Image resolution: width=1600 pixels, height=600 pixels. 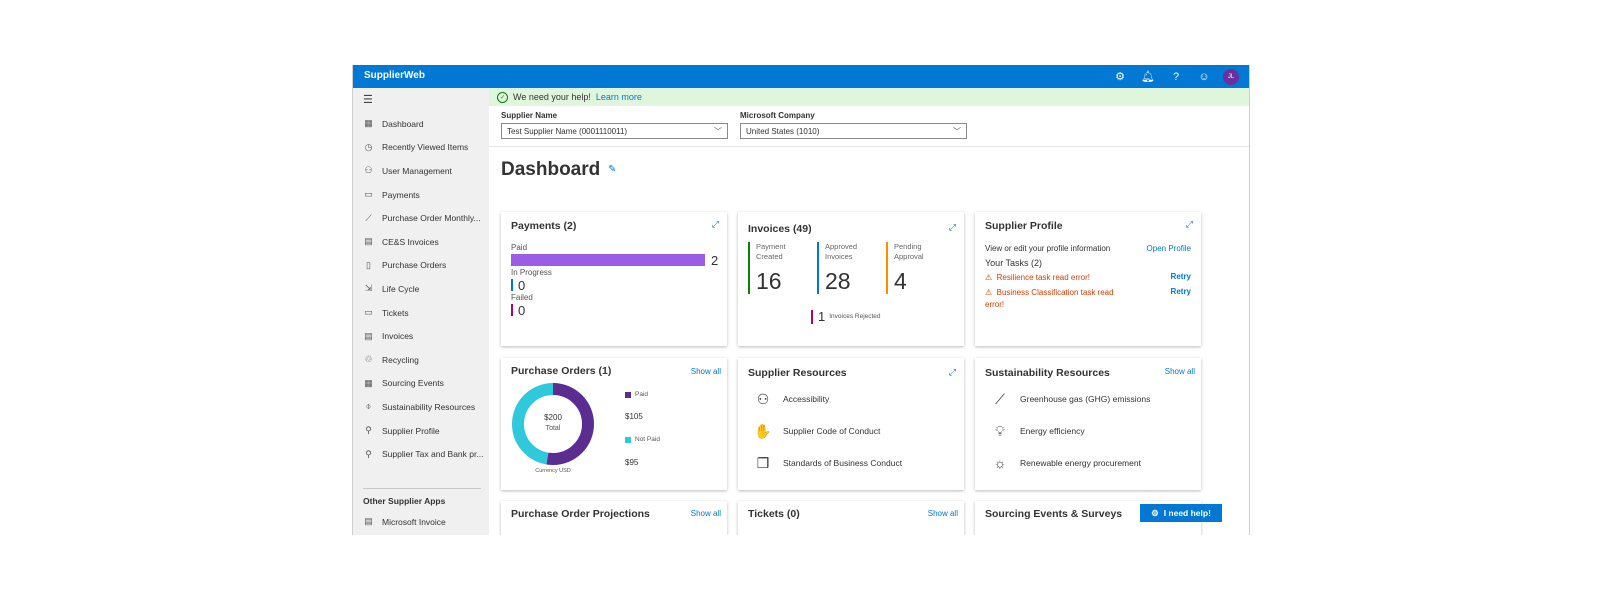 What do you see at coordinates (368, 264) in the screenshot?
I see `clipboard-icon: ▯` at bounding box center [368, 264].